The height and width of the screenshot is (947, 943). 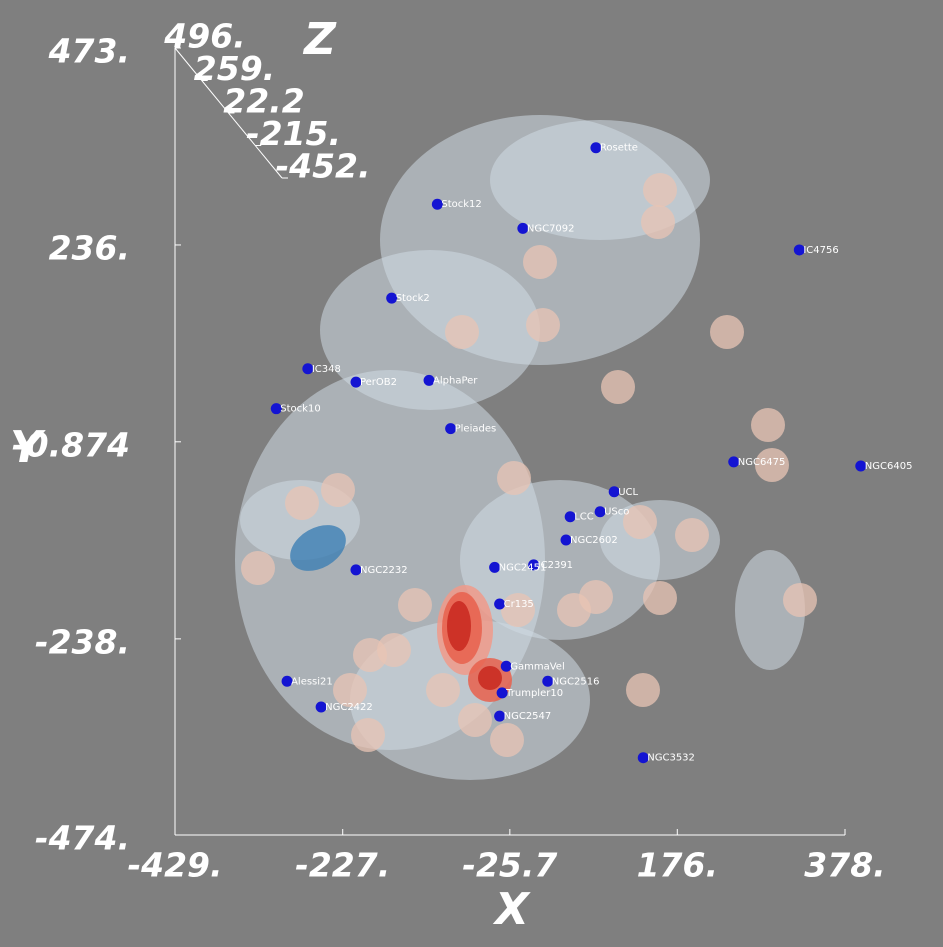 I want to click on point-label: NGC2451, so click(x=523, y=567).